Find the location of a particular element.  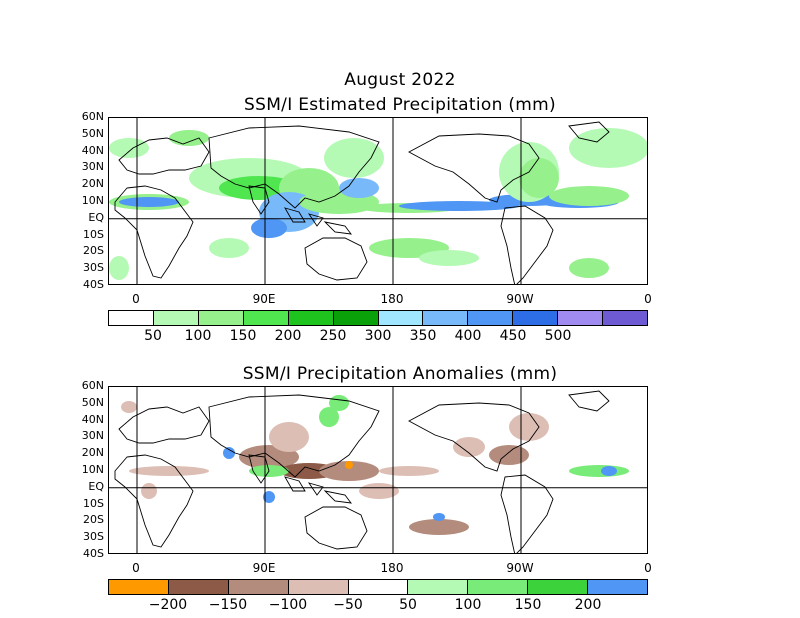

anomaly-map-title: SSM/I Precipitation Anomalies (mm) is located at coordinates (400, 374).